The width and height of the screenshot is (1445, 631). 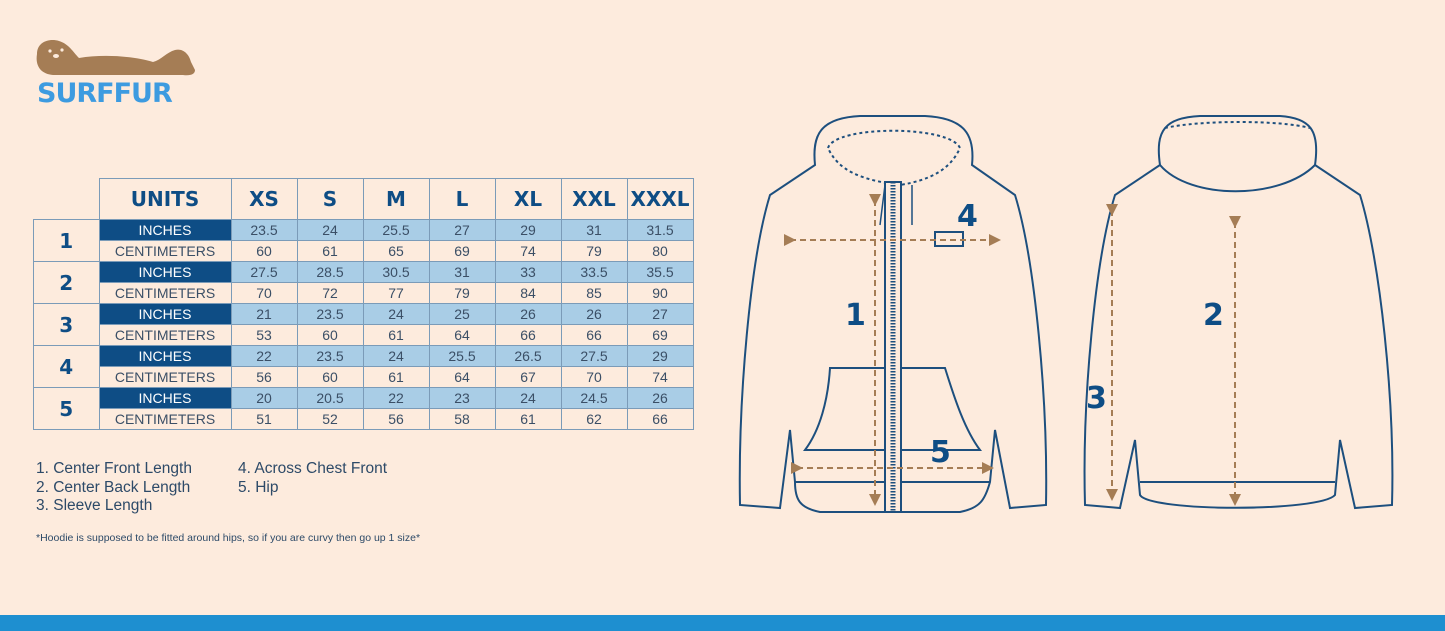 What do you see at coordinates (313, 468) in the screenshot?
I see `legend-item: 4. Across Chest Front` at bounding box center [313, 468].